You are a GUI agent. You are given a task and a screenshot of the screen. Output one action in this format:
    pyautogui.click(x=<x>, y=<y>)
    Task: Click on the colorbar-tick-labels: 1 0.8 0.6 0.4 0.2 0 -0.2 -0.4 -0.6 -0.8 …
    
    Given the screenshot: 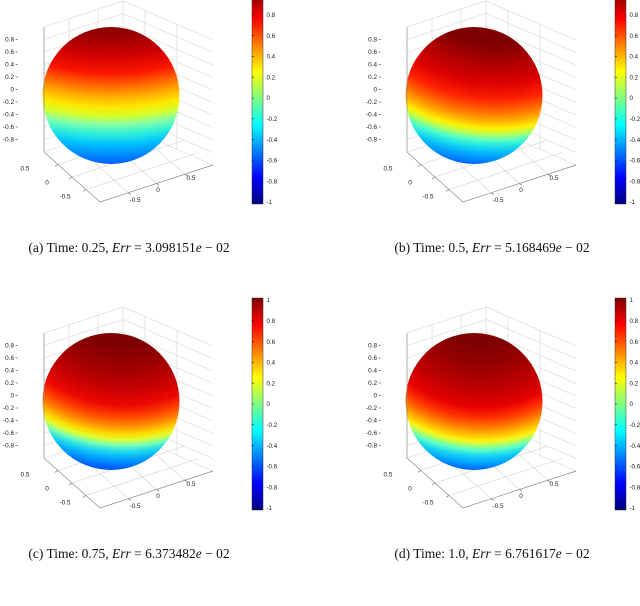 What is the action you would take?
    pyautogui.click(x=272, y=404)
    